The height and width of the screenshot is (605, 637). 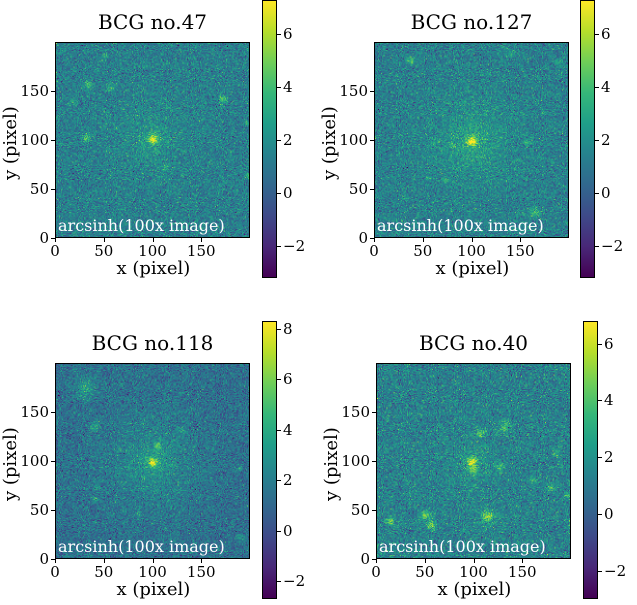 I want to click on y-tick-label: 50, so click(x=358, y=189).